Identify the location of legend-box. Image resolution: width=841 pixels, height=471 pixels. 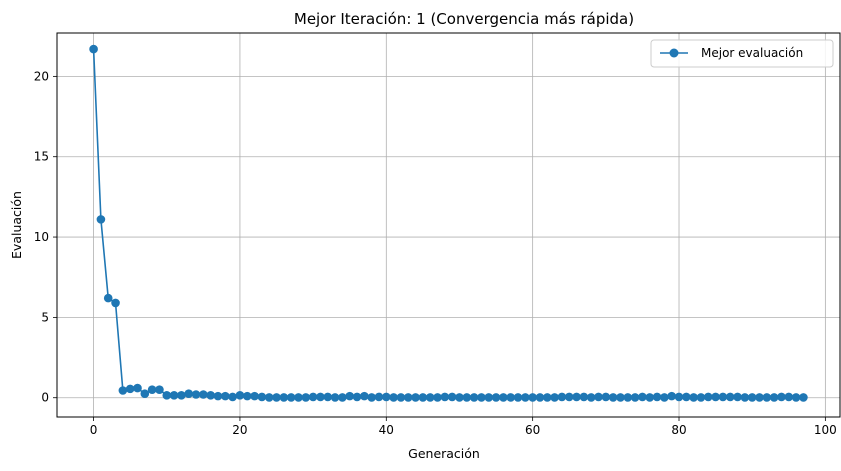
(742, 53).